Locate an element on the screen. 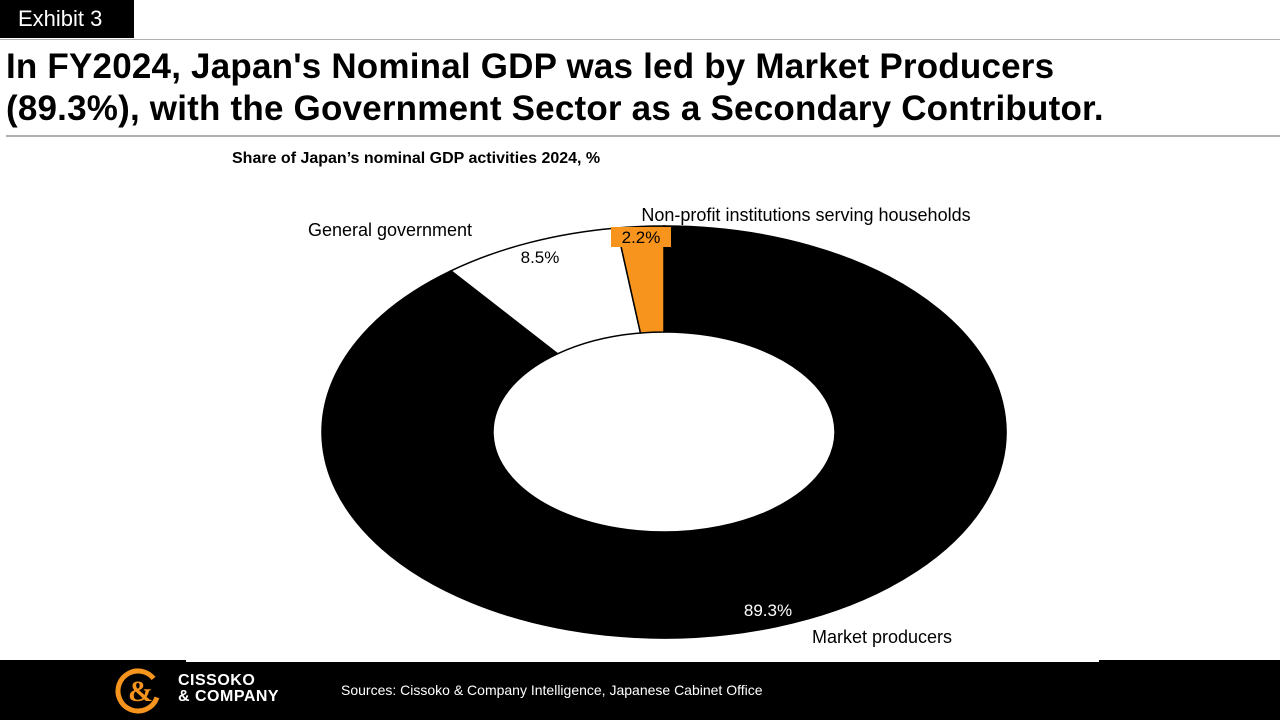  footer-bar is located at coordinates (640, 690).